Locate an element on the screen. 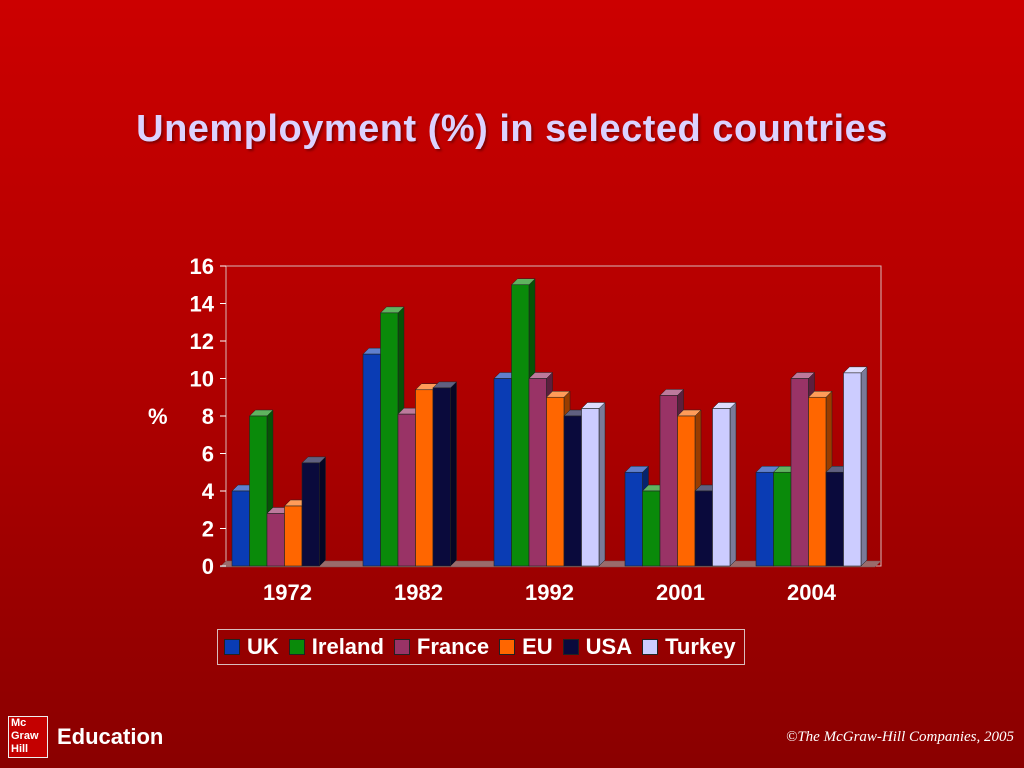 This screenshot has height=768, width=1024. bar-eu-1992 is located at coordinates (555, 481).